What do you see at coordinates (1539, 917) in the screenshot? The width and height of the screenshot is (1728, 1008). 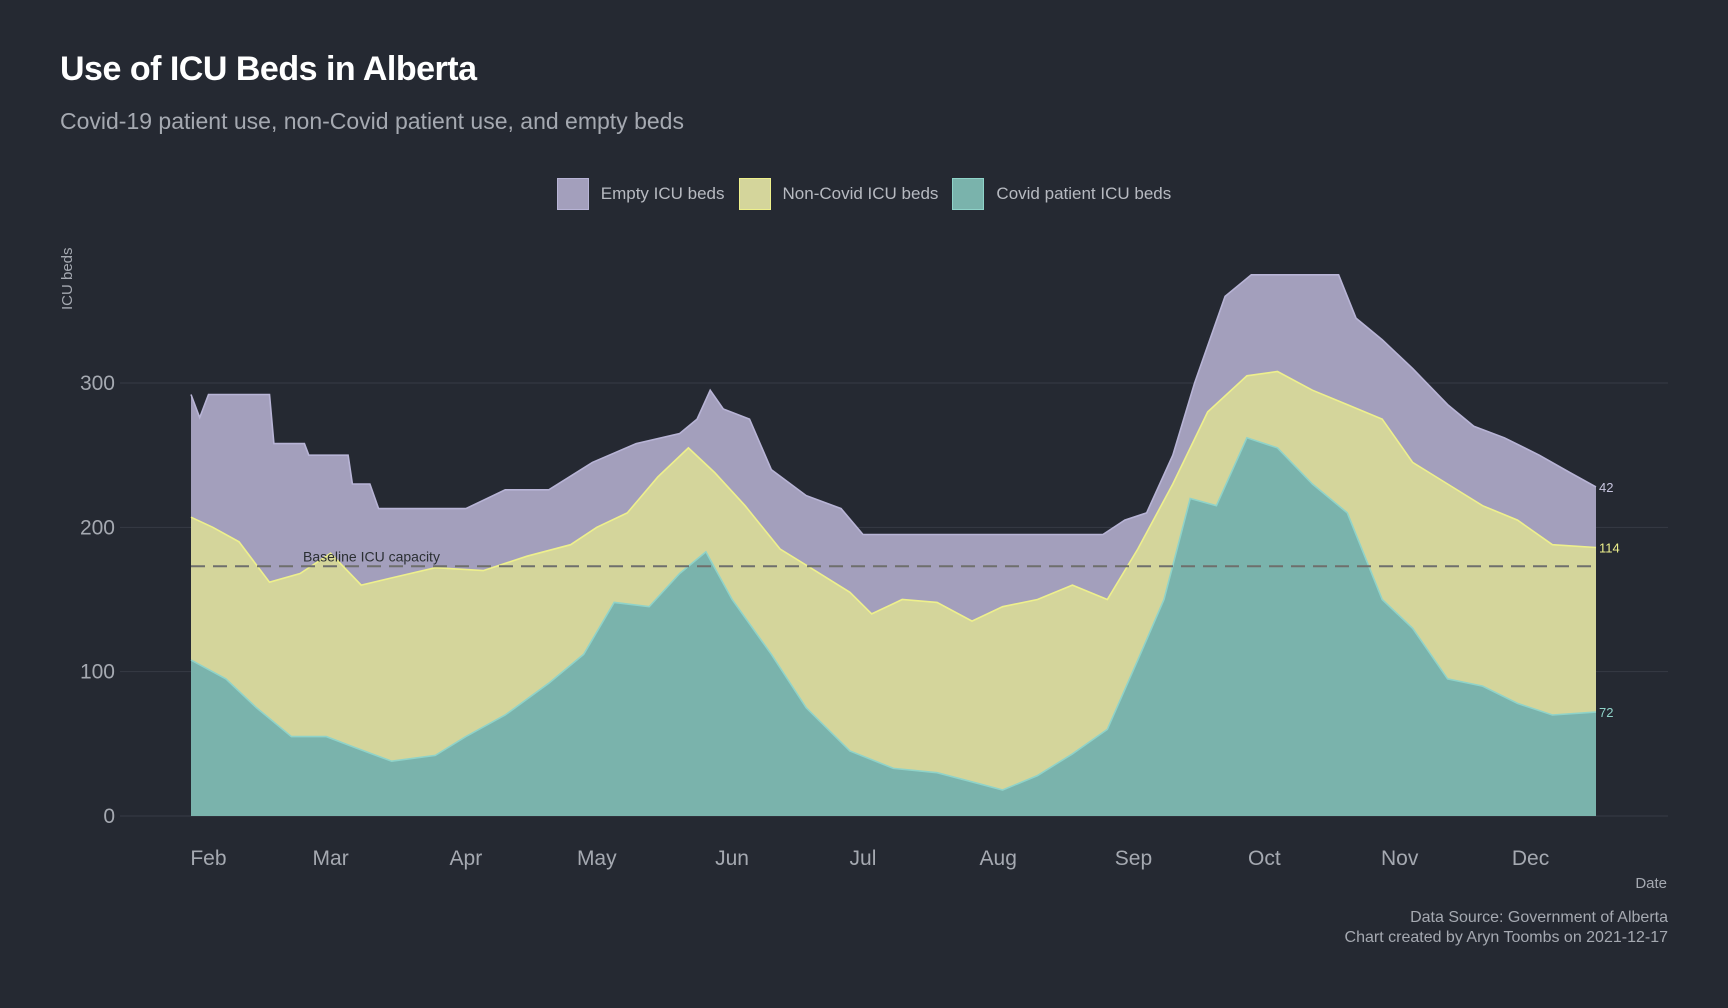 I see `caption-source: Data Source: Government of Alberta` at bounding box center [1539, 917].